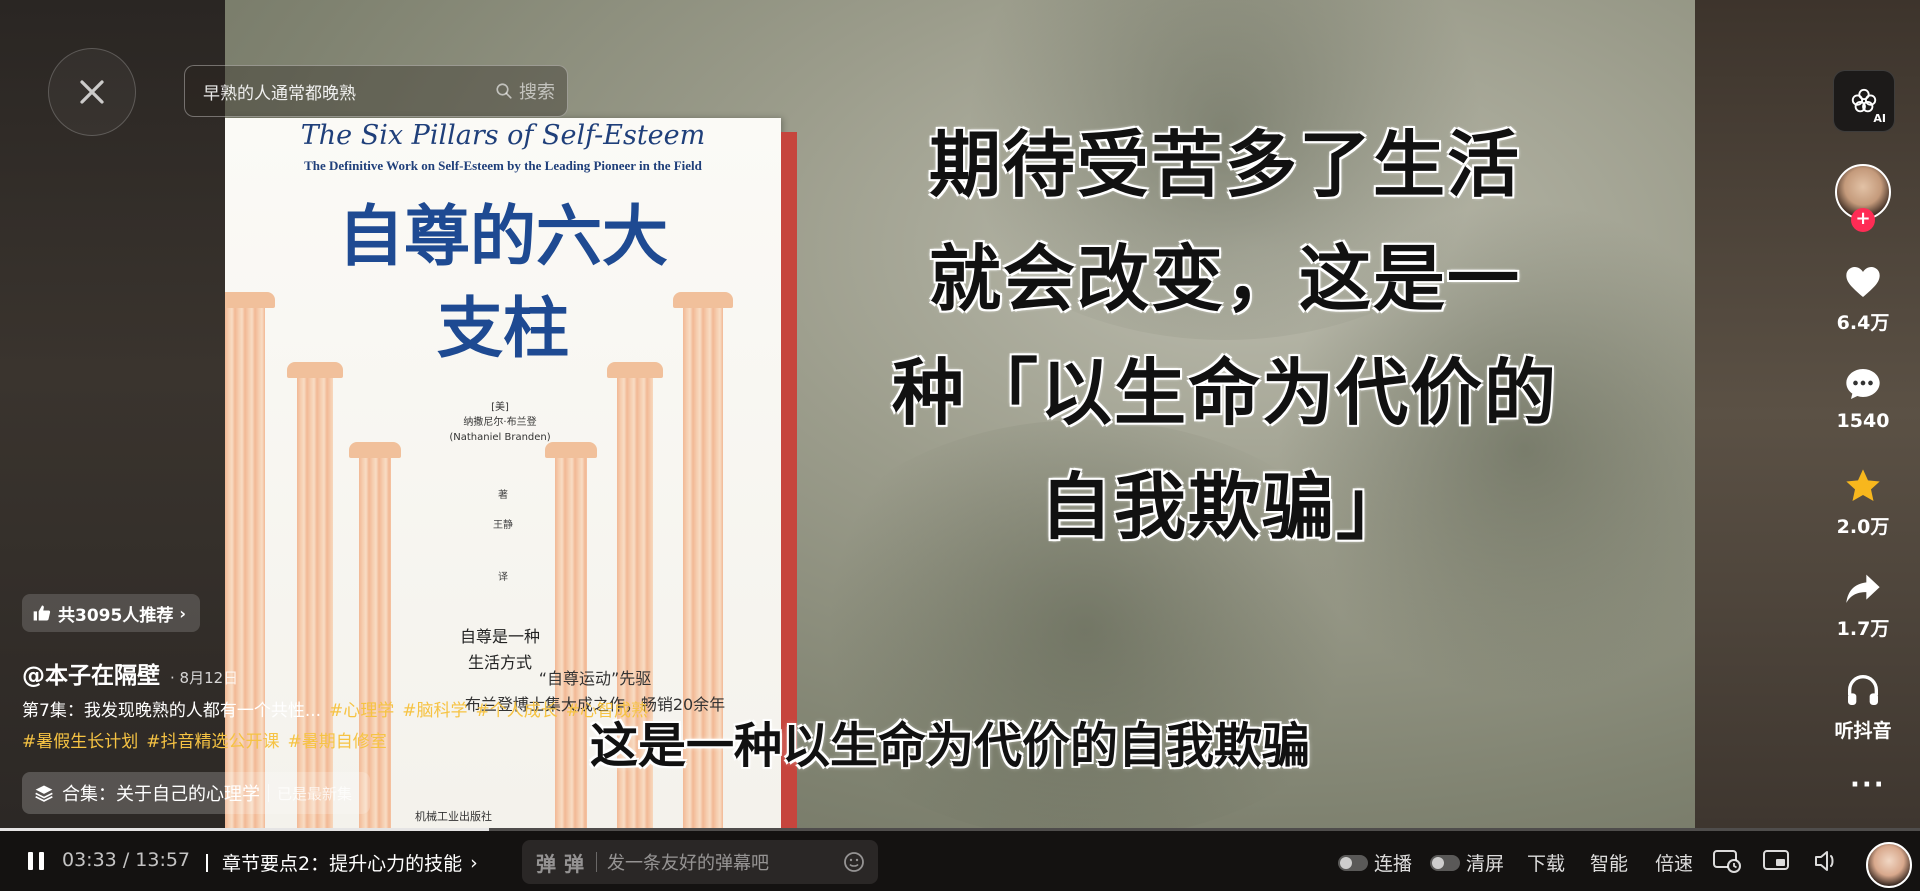  Describe the element at coordinates (453, 816) in the screenshot. I see `book-publisher: 机械工业出版社` at that location.